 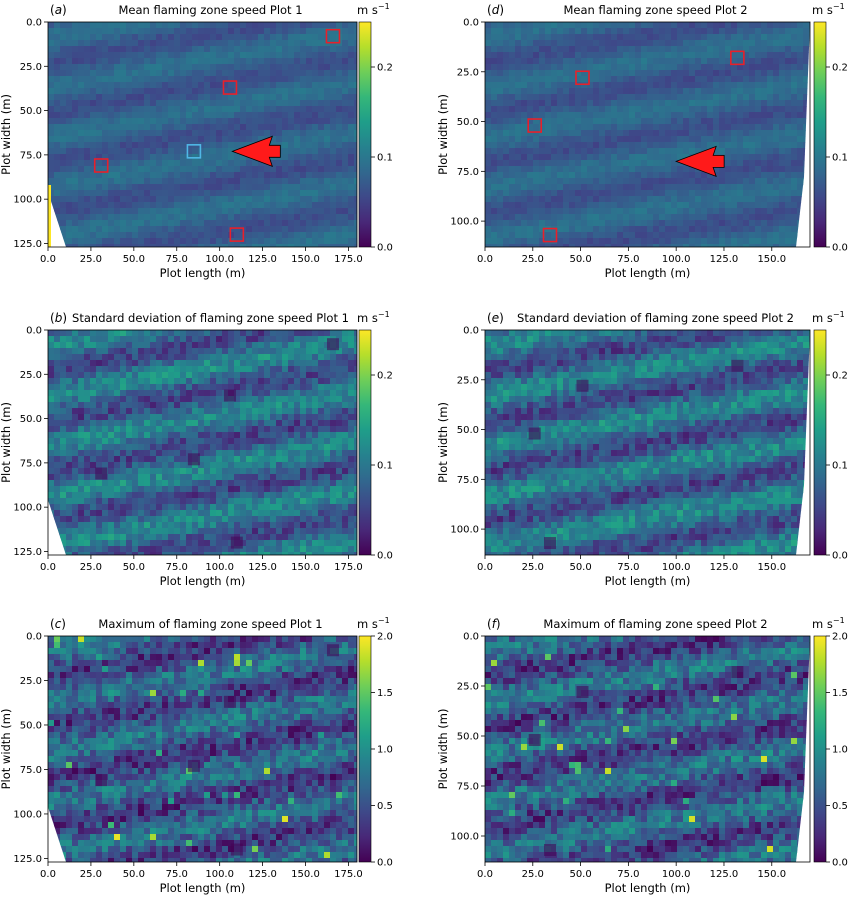 What do you see at coordinates (348, 874) in the screenshot?
I see `x-tick-label: 175.0` at bounding box center [348, 874].